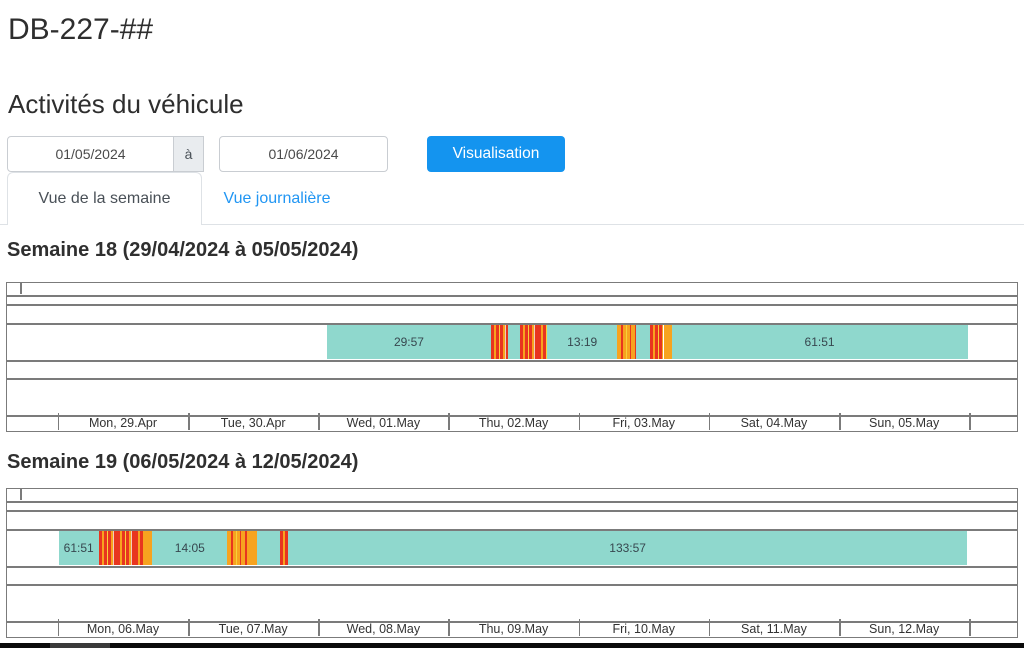  I want to click on day-label: Wed, 01.May, so click(383, 422).